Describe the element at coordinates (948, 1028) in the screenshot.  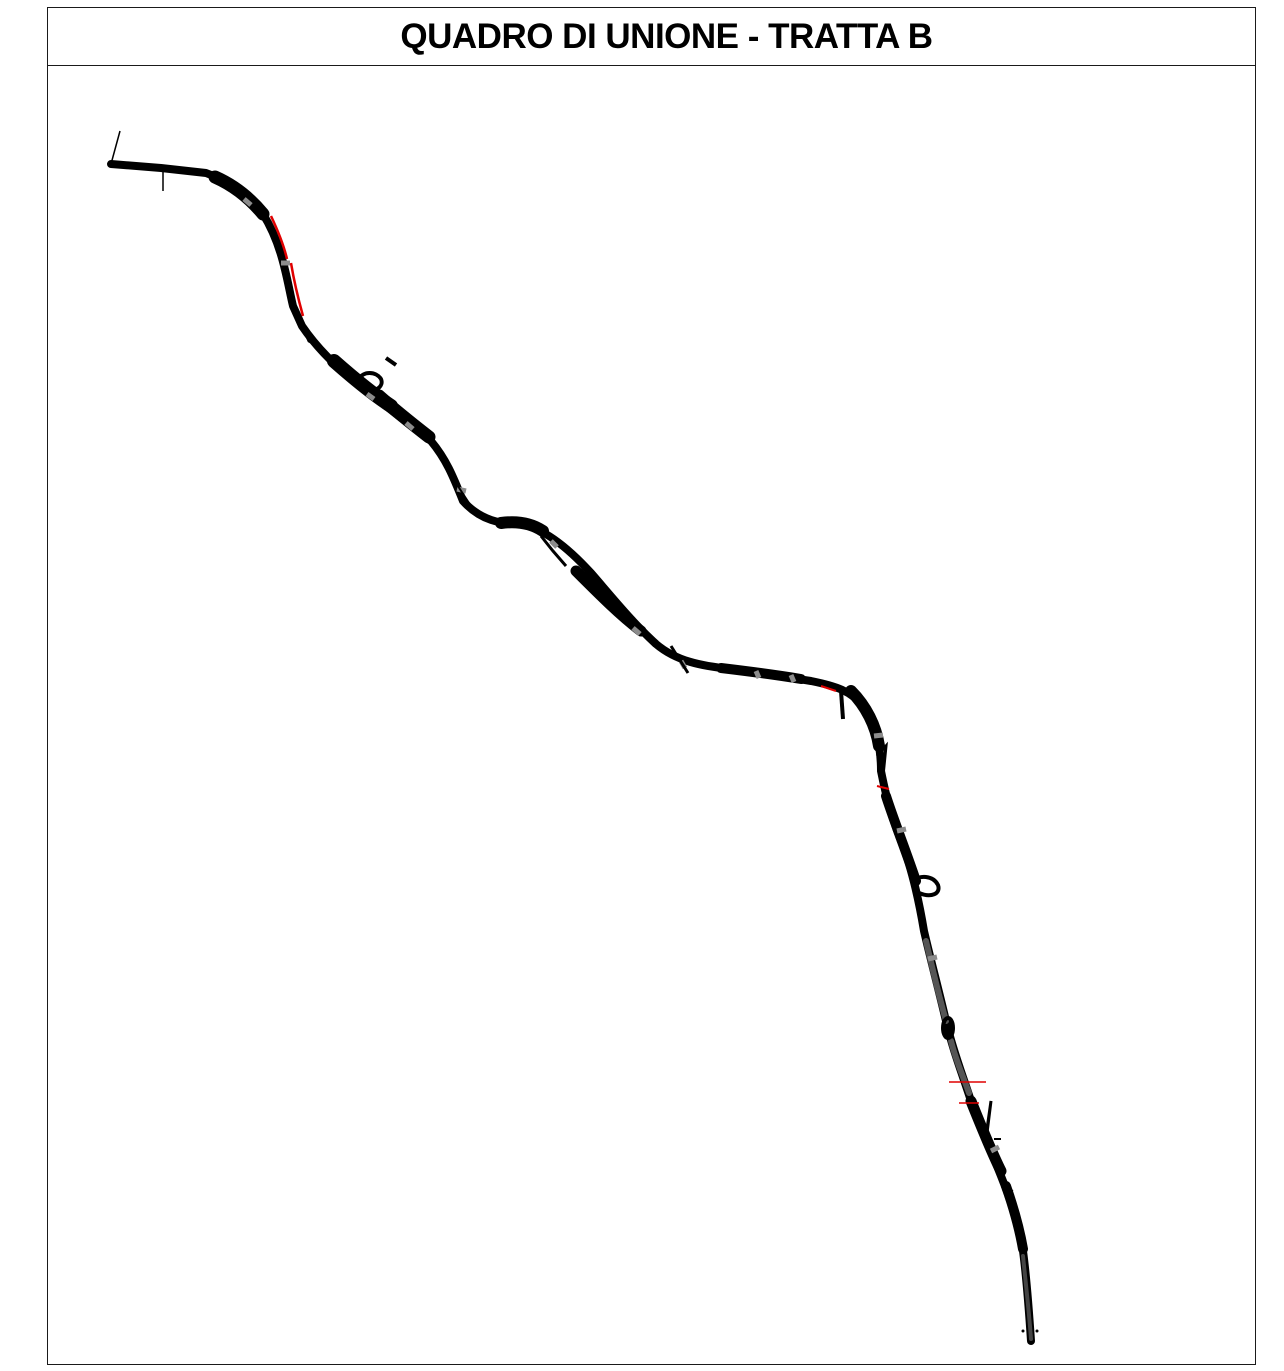
I see `junction-oval` at that location.